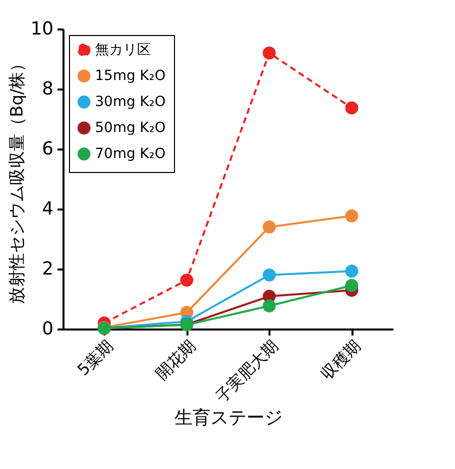 The height and width of the screenshot is (469, 455). What do you see at coordinates (130, 102) in the screenshot?
I see `legend-label: 30mg K₂O` at bounding box center [130, 102].